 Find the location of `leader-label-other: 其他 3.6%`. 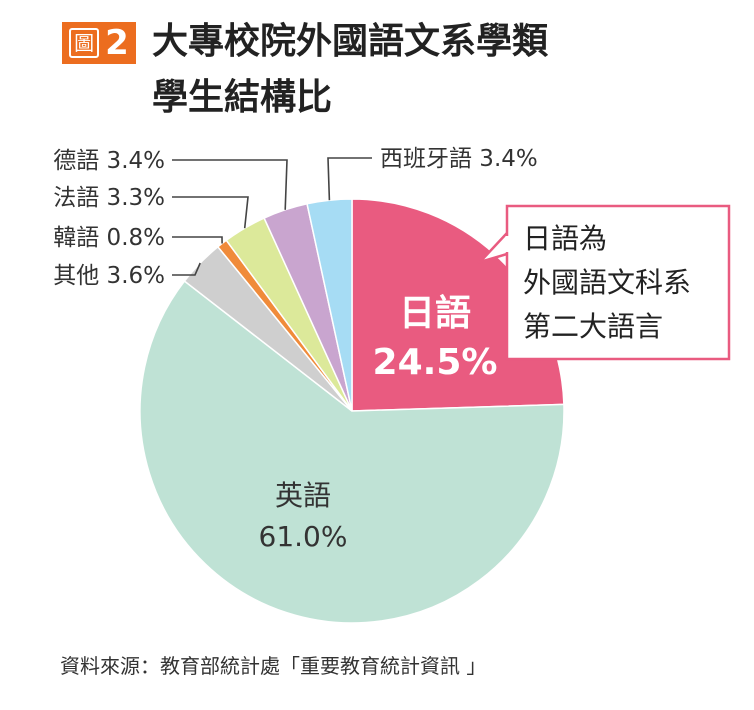

leader-label-other: 其他 3.6% is located at coordinates (109, 276).